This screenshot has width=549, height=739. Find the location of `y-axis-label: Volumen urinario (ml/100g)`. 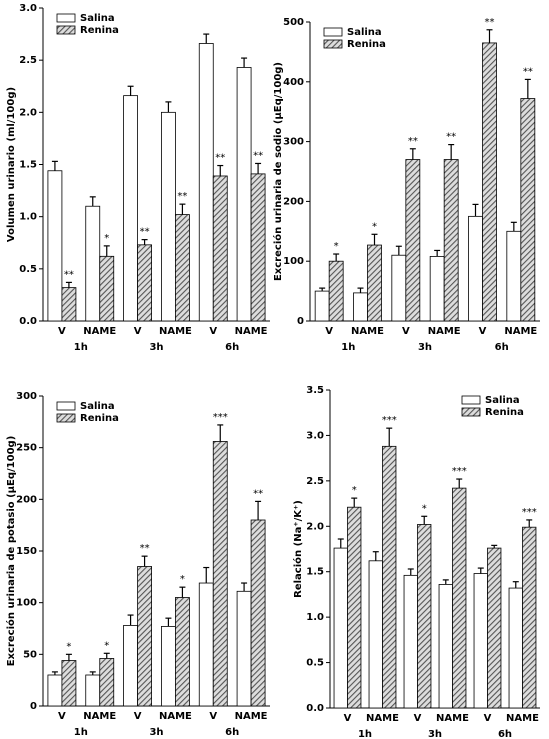

y-axis-label: Volumen urinario (ml/100g) is located at coordinates (11, 164).